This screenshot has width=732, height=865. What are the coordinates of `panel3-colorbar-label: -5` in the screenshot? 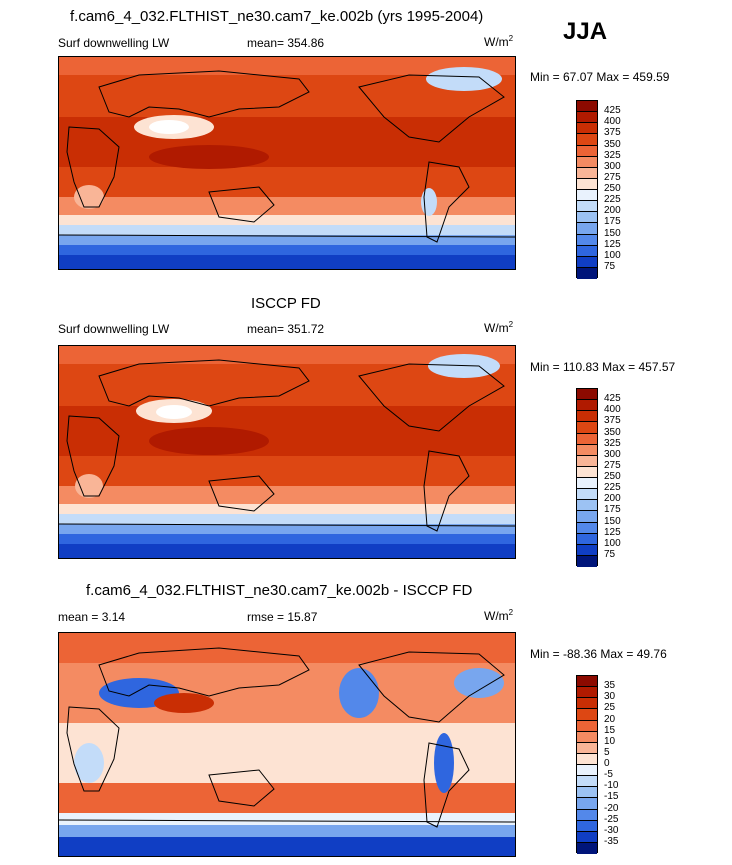 It's located at (608, 775).